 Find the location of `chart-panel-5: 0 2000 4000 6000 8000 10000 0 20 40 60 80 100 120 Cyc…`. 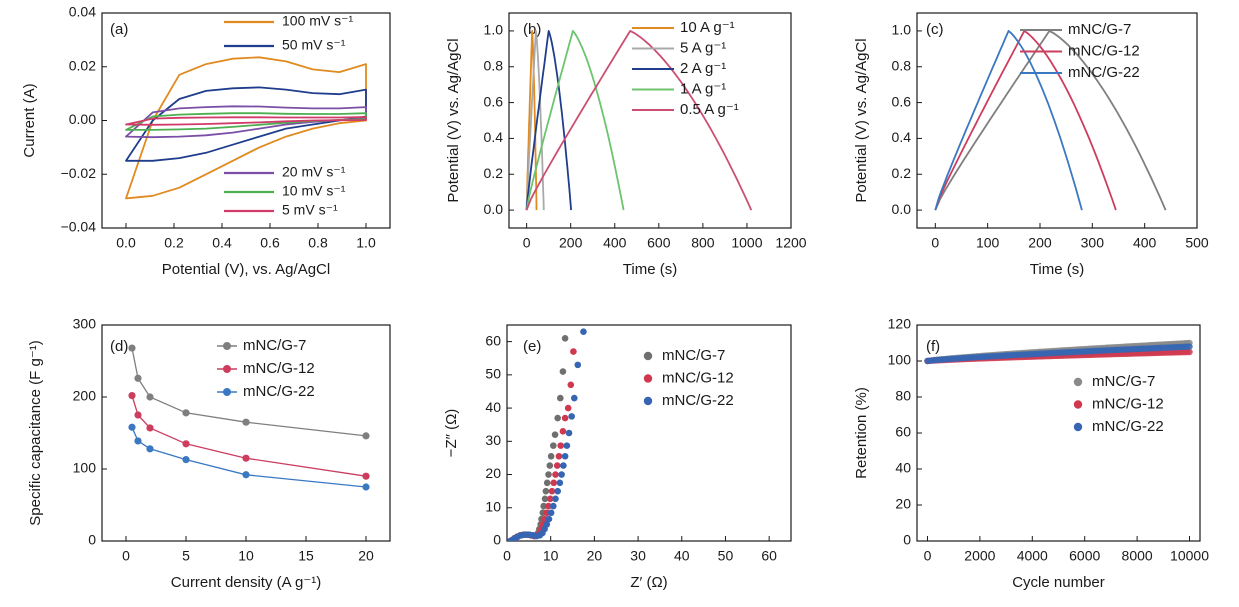

chart-panel-5: 0 2000 4000 6000 8000 10000 0 20 40 60 80 100 120 Cyc… is located at coordinates (1031, 453).